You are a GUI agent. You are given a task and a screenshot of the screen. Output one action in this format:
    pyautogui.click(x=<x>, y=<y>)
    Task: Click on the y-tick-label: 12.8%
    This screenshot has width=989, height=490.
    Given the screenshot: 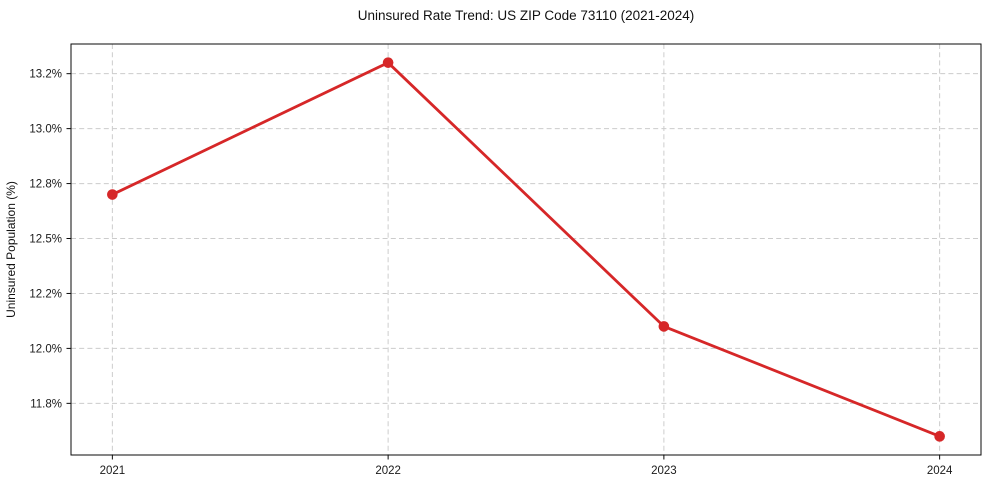 What is the action you would take?
    pyautogui.click(x=45, y=185)
    